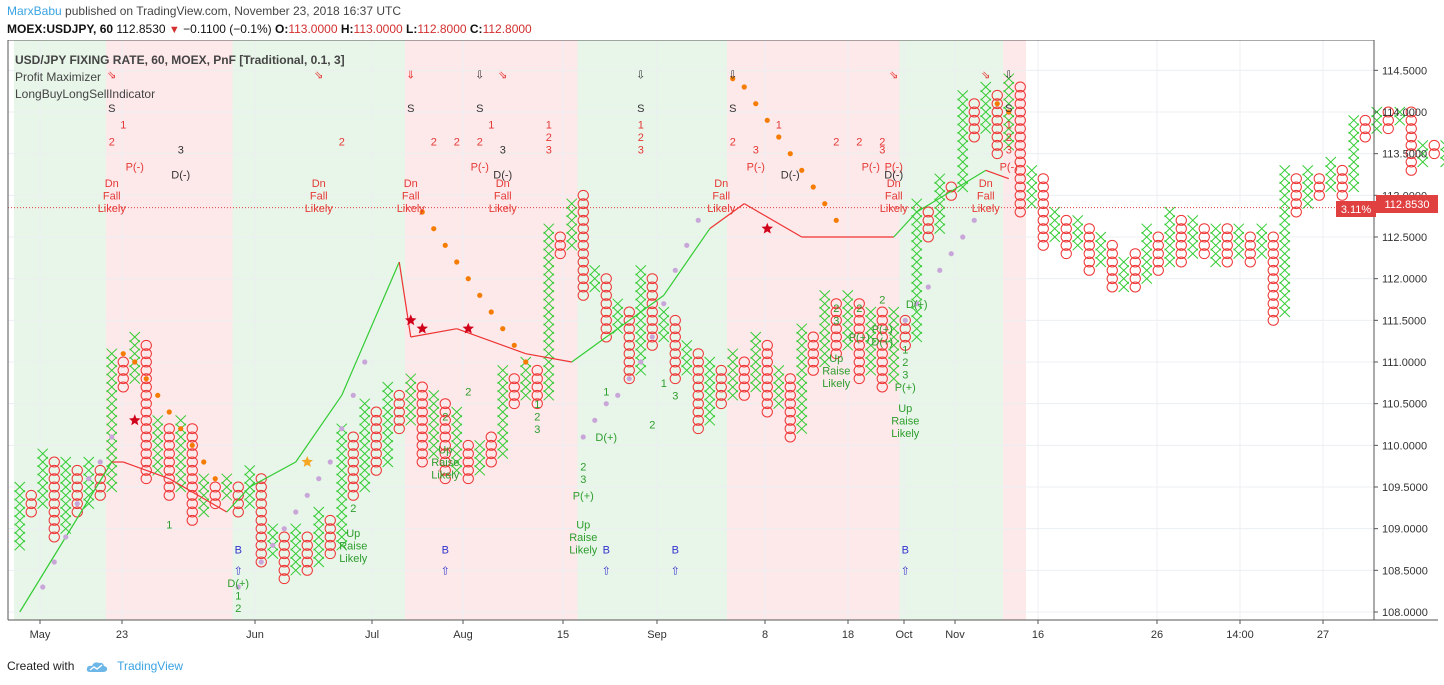  Describe the element at coordinates (985, 76) in the screenshot. I see `annotation-label: ⇘` at that location.